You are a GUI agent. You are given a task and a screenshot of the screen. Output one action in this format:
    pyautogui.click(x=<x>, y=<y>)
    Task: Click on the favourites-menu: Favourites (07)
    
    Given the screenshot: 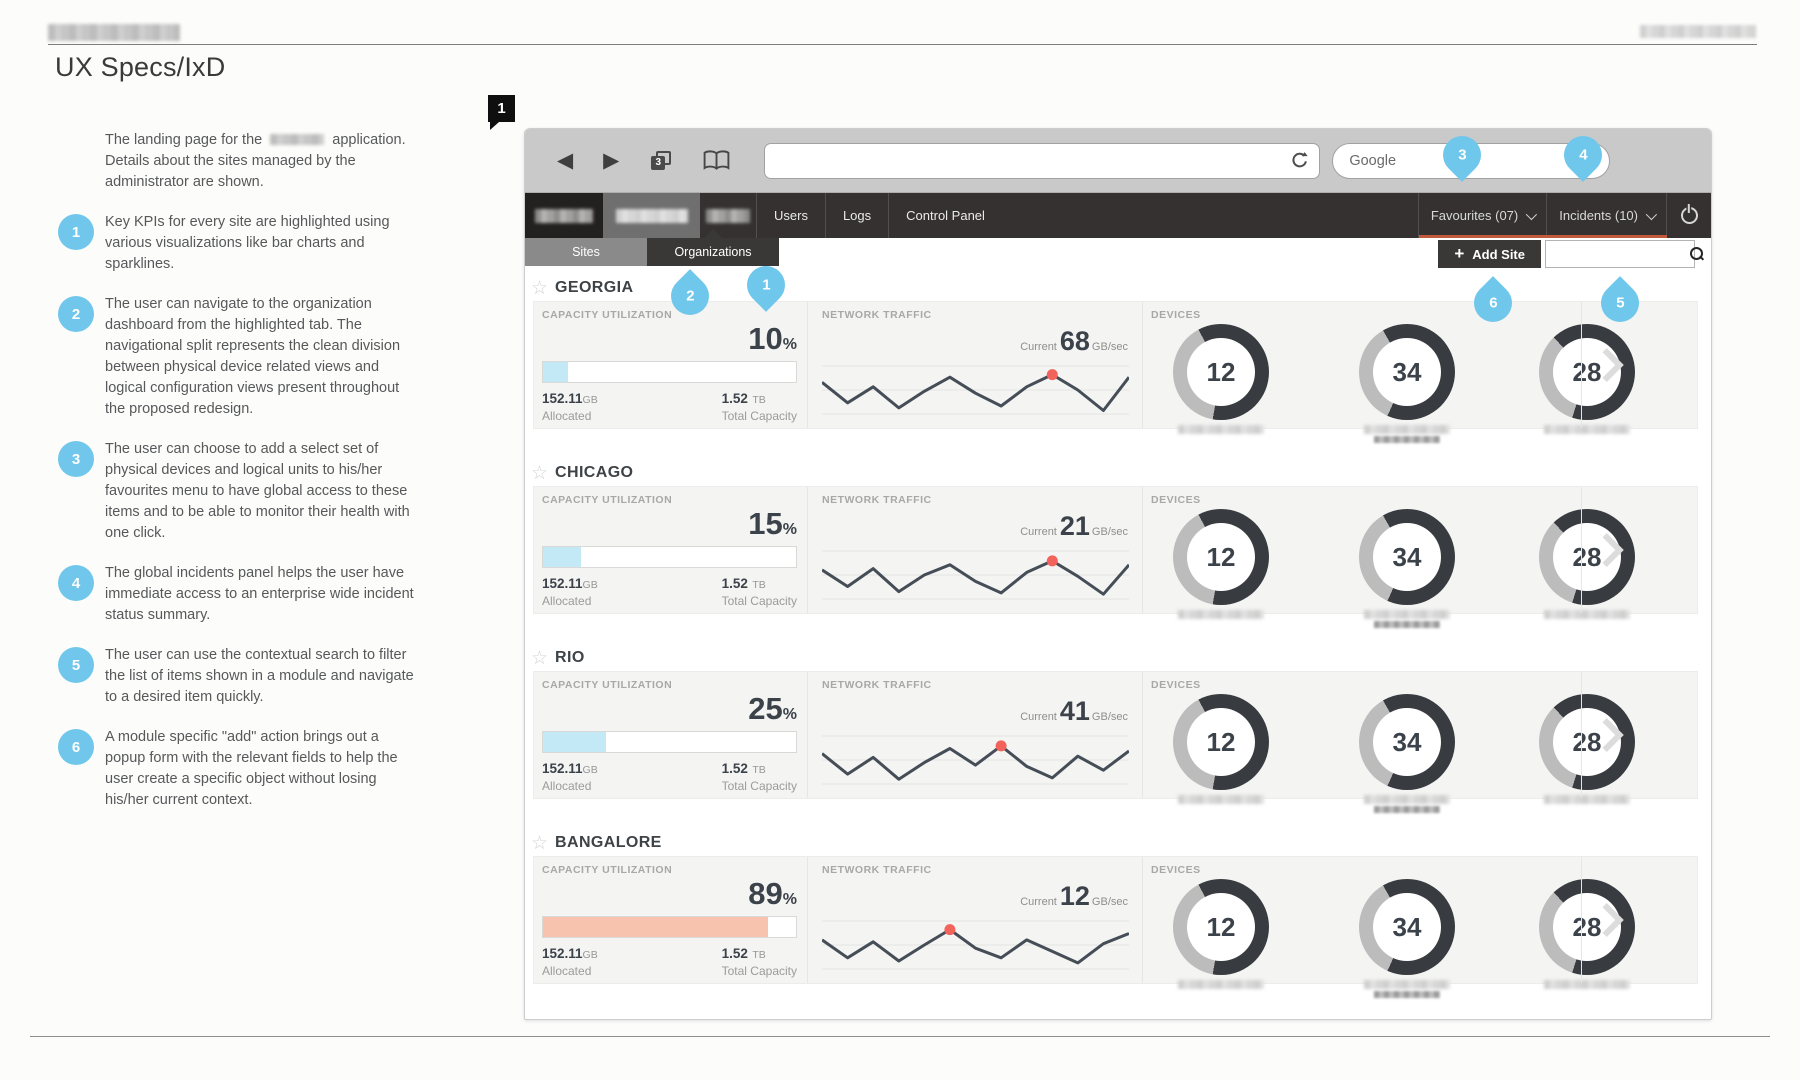 What is the action you would take?
    pyautogui.click(x=1483, y=215)
    